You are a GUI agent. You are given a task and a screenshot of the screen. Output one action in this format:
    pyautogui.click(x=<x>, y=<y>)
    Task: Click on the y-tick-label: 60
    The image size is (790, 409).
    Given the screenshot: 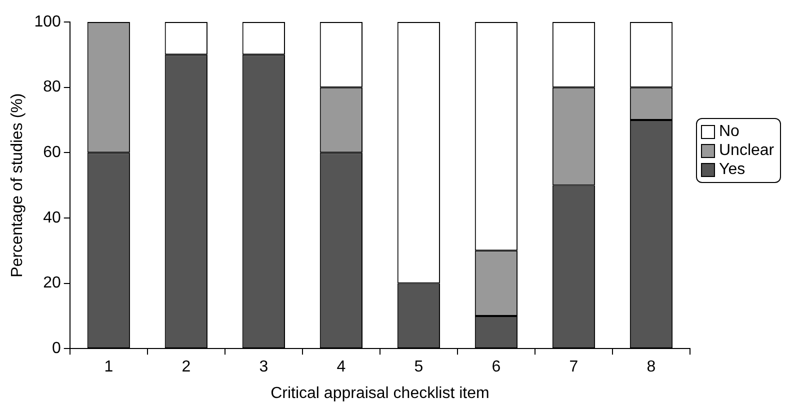 What is the action you would take?
    pyautogui.click(x=52, y=153)
    